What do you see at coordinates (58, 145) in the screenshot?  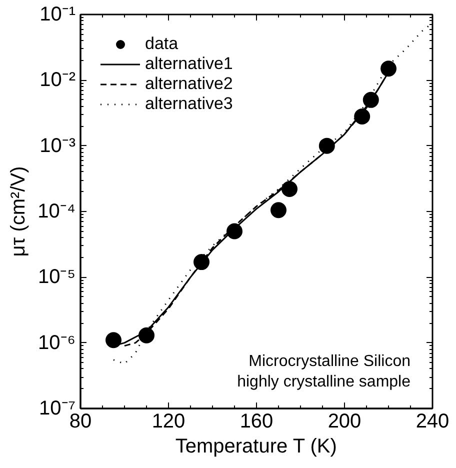 I see `y-tick-label: 10⁻³` at bounding box center [58, 145].